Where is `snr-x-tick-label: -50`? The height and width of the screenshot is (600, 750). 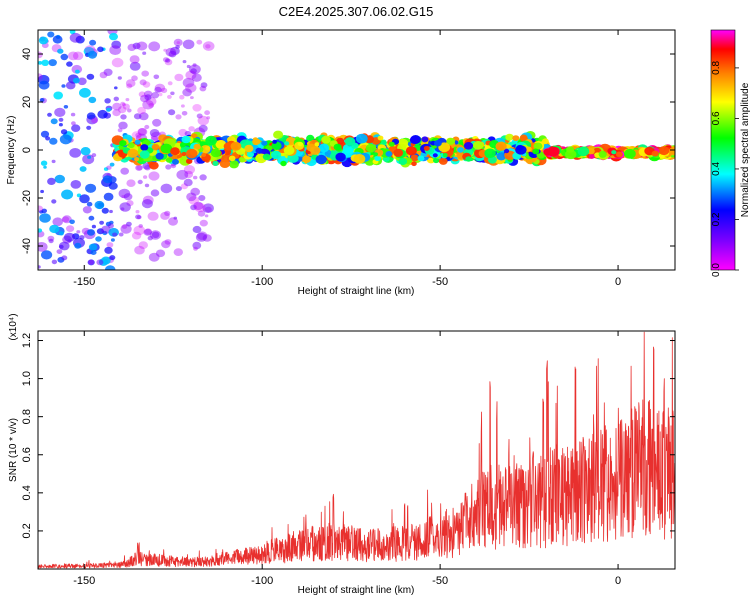
snr-x-tick-label: -50 is located at coordinates (440, 581).